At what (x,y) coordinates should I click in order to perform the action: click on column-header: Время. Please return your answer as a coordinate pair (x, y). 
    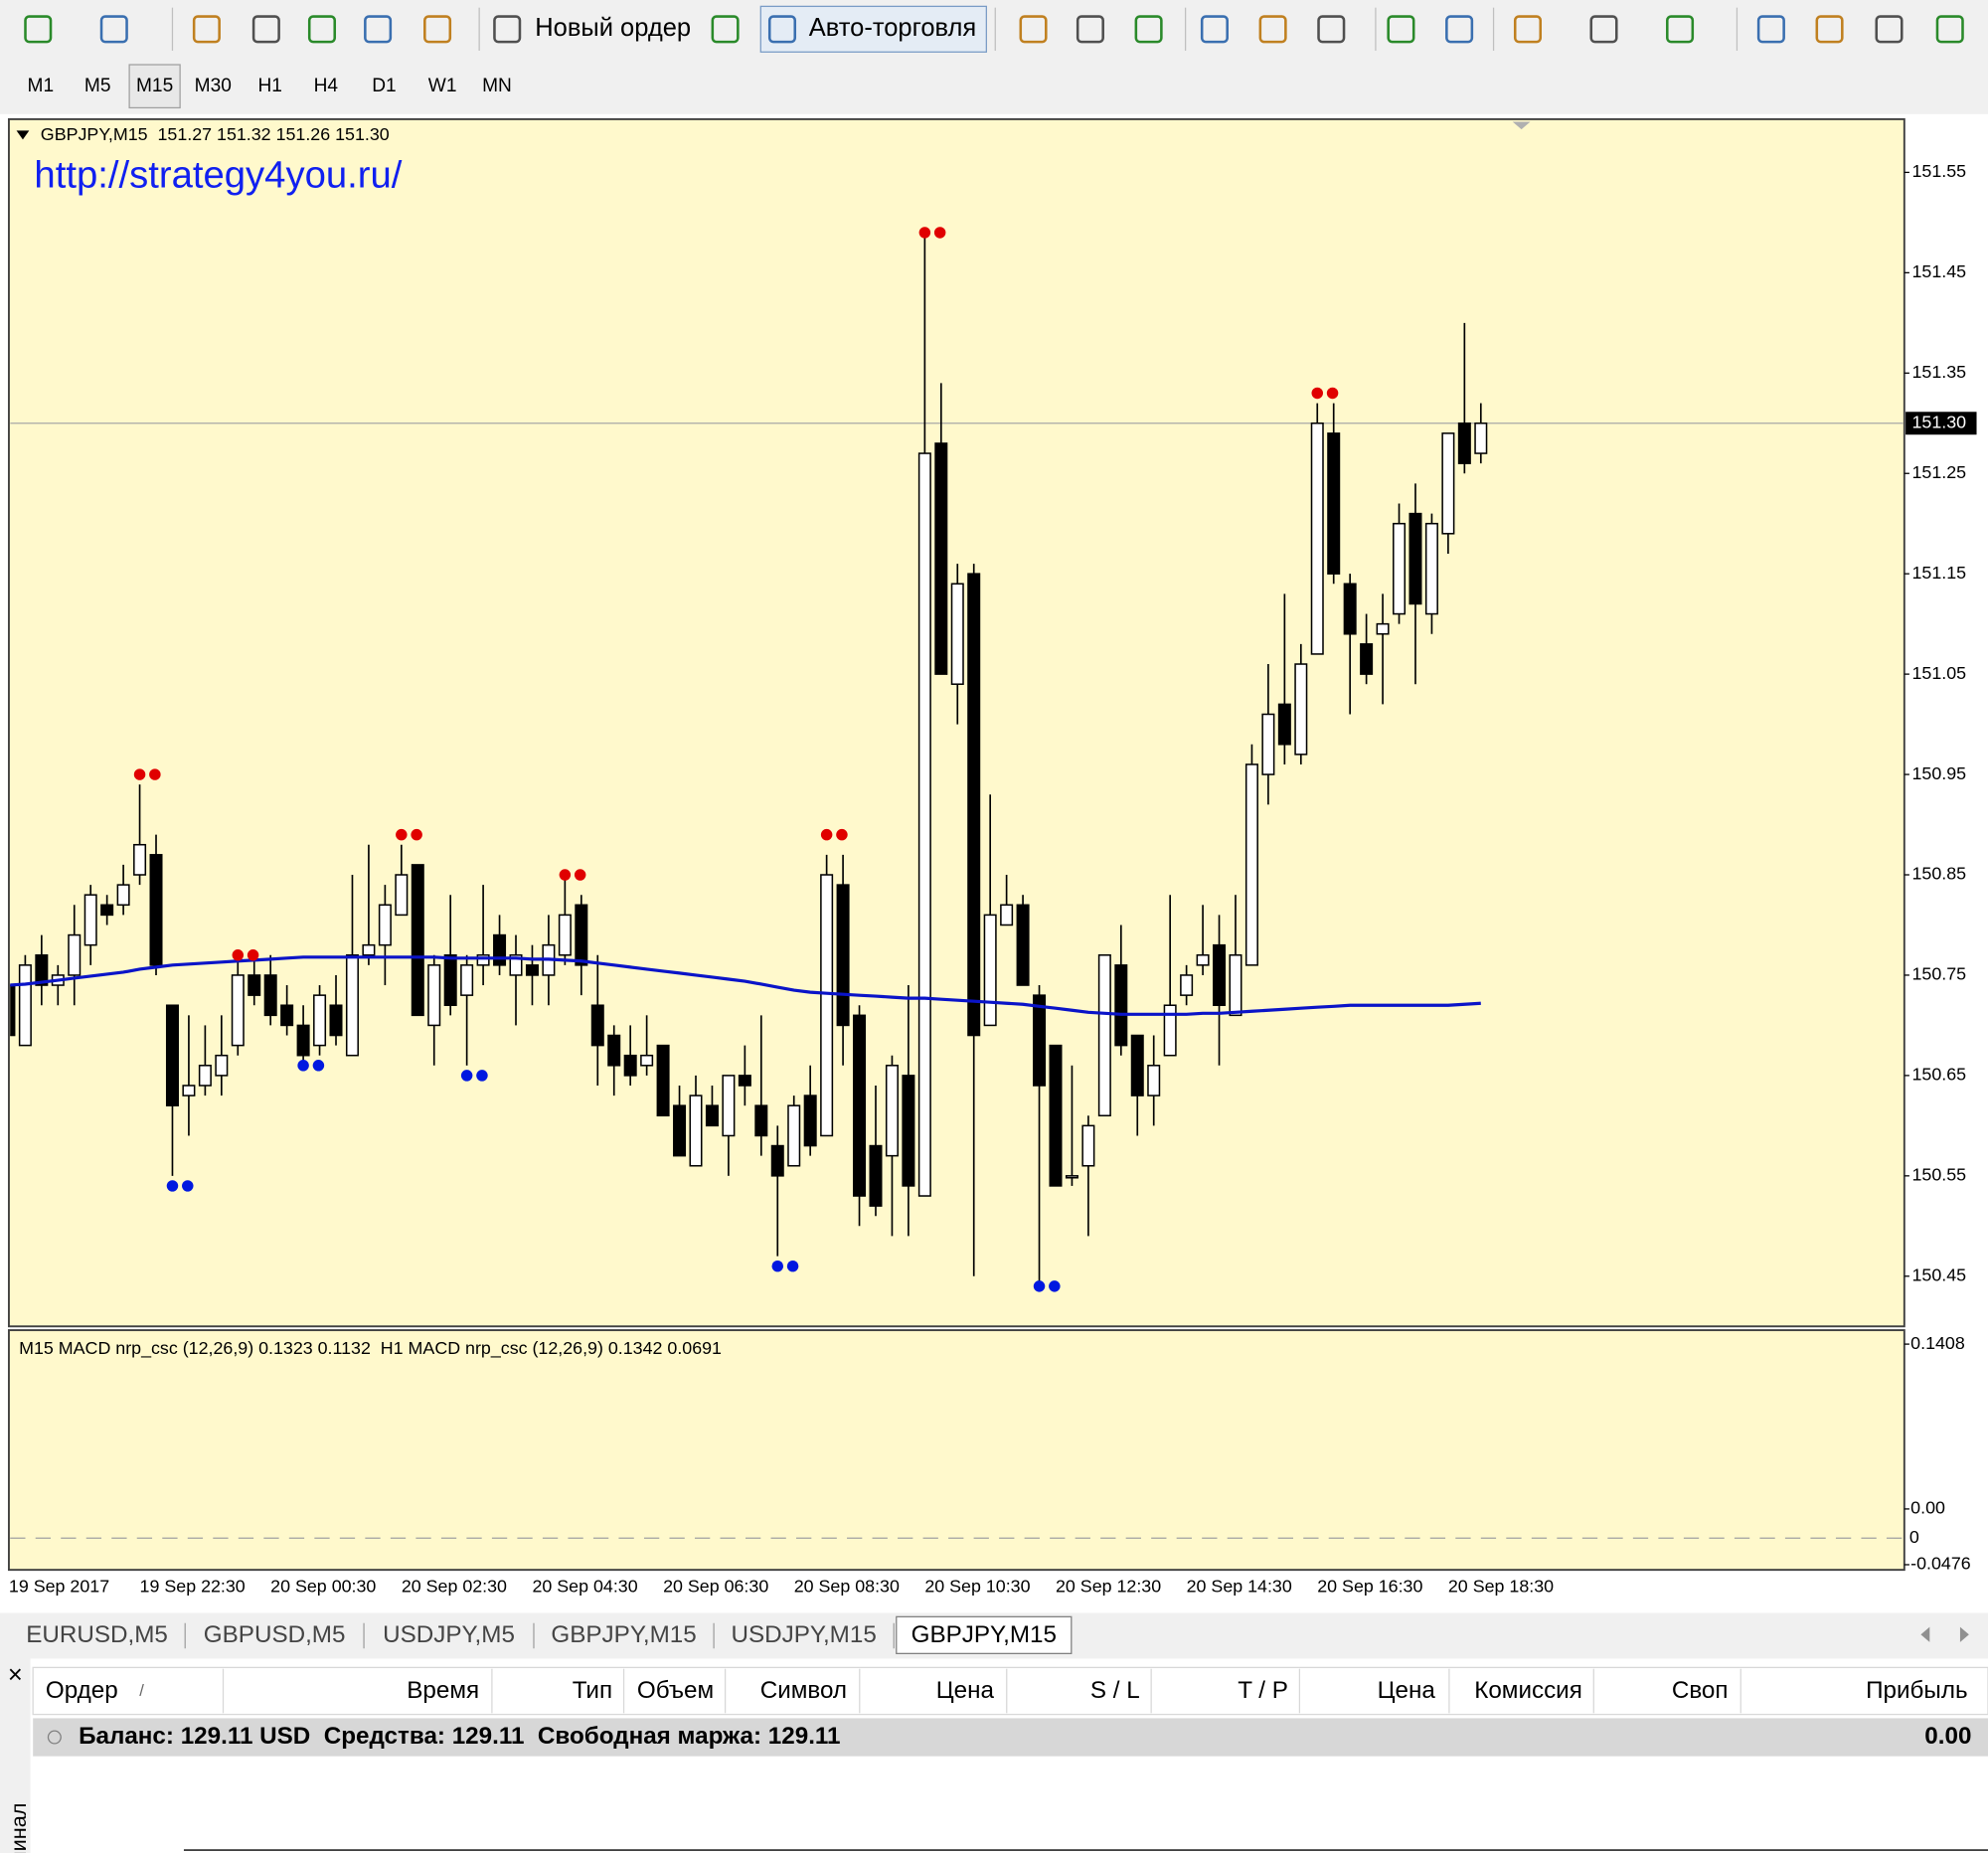
    Looking at the image, I should click on (443, 1691).